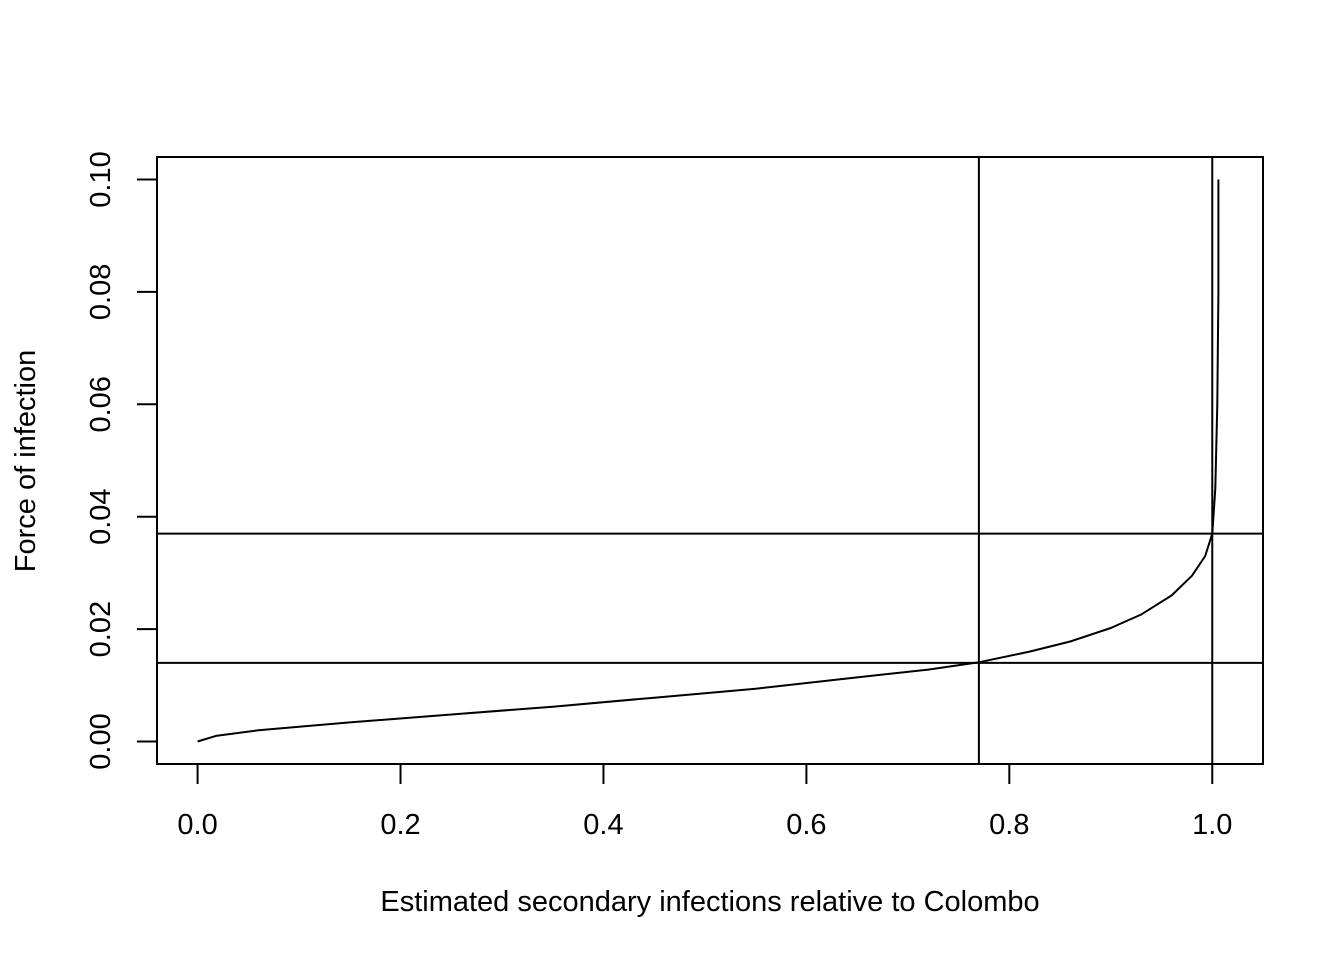 The image size is (1344, 960). Describe the element at coordinates (1009, 825) in the screenshot. I see `x-tick-label: 0.8` at that location.